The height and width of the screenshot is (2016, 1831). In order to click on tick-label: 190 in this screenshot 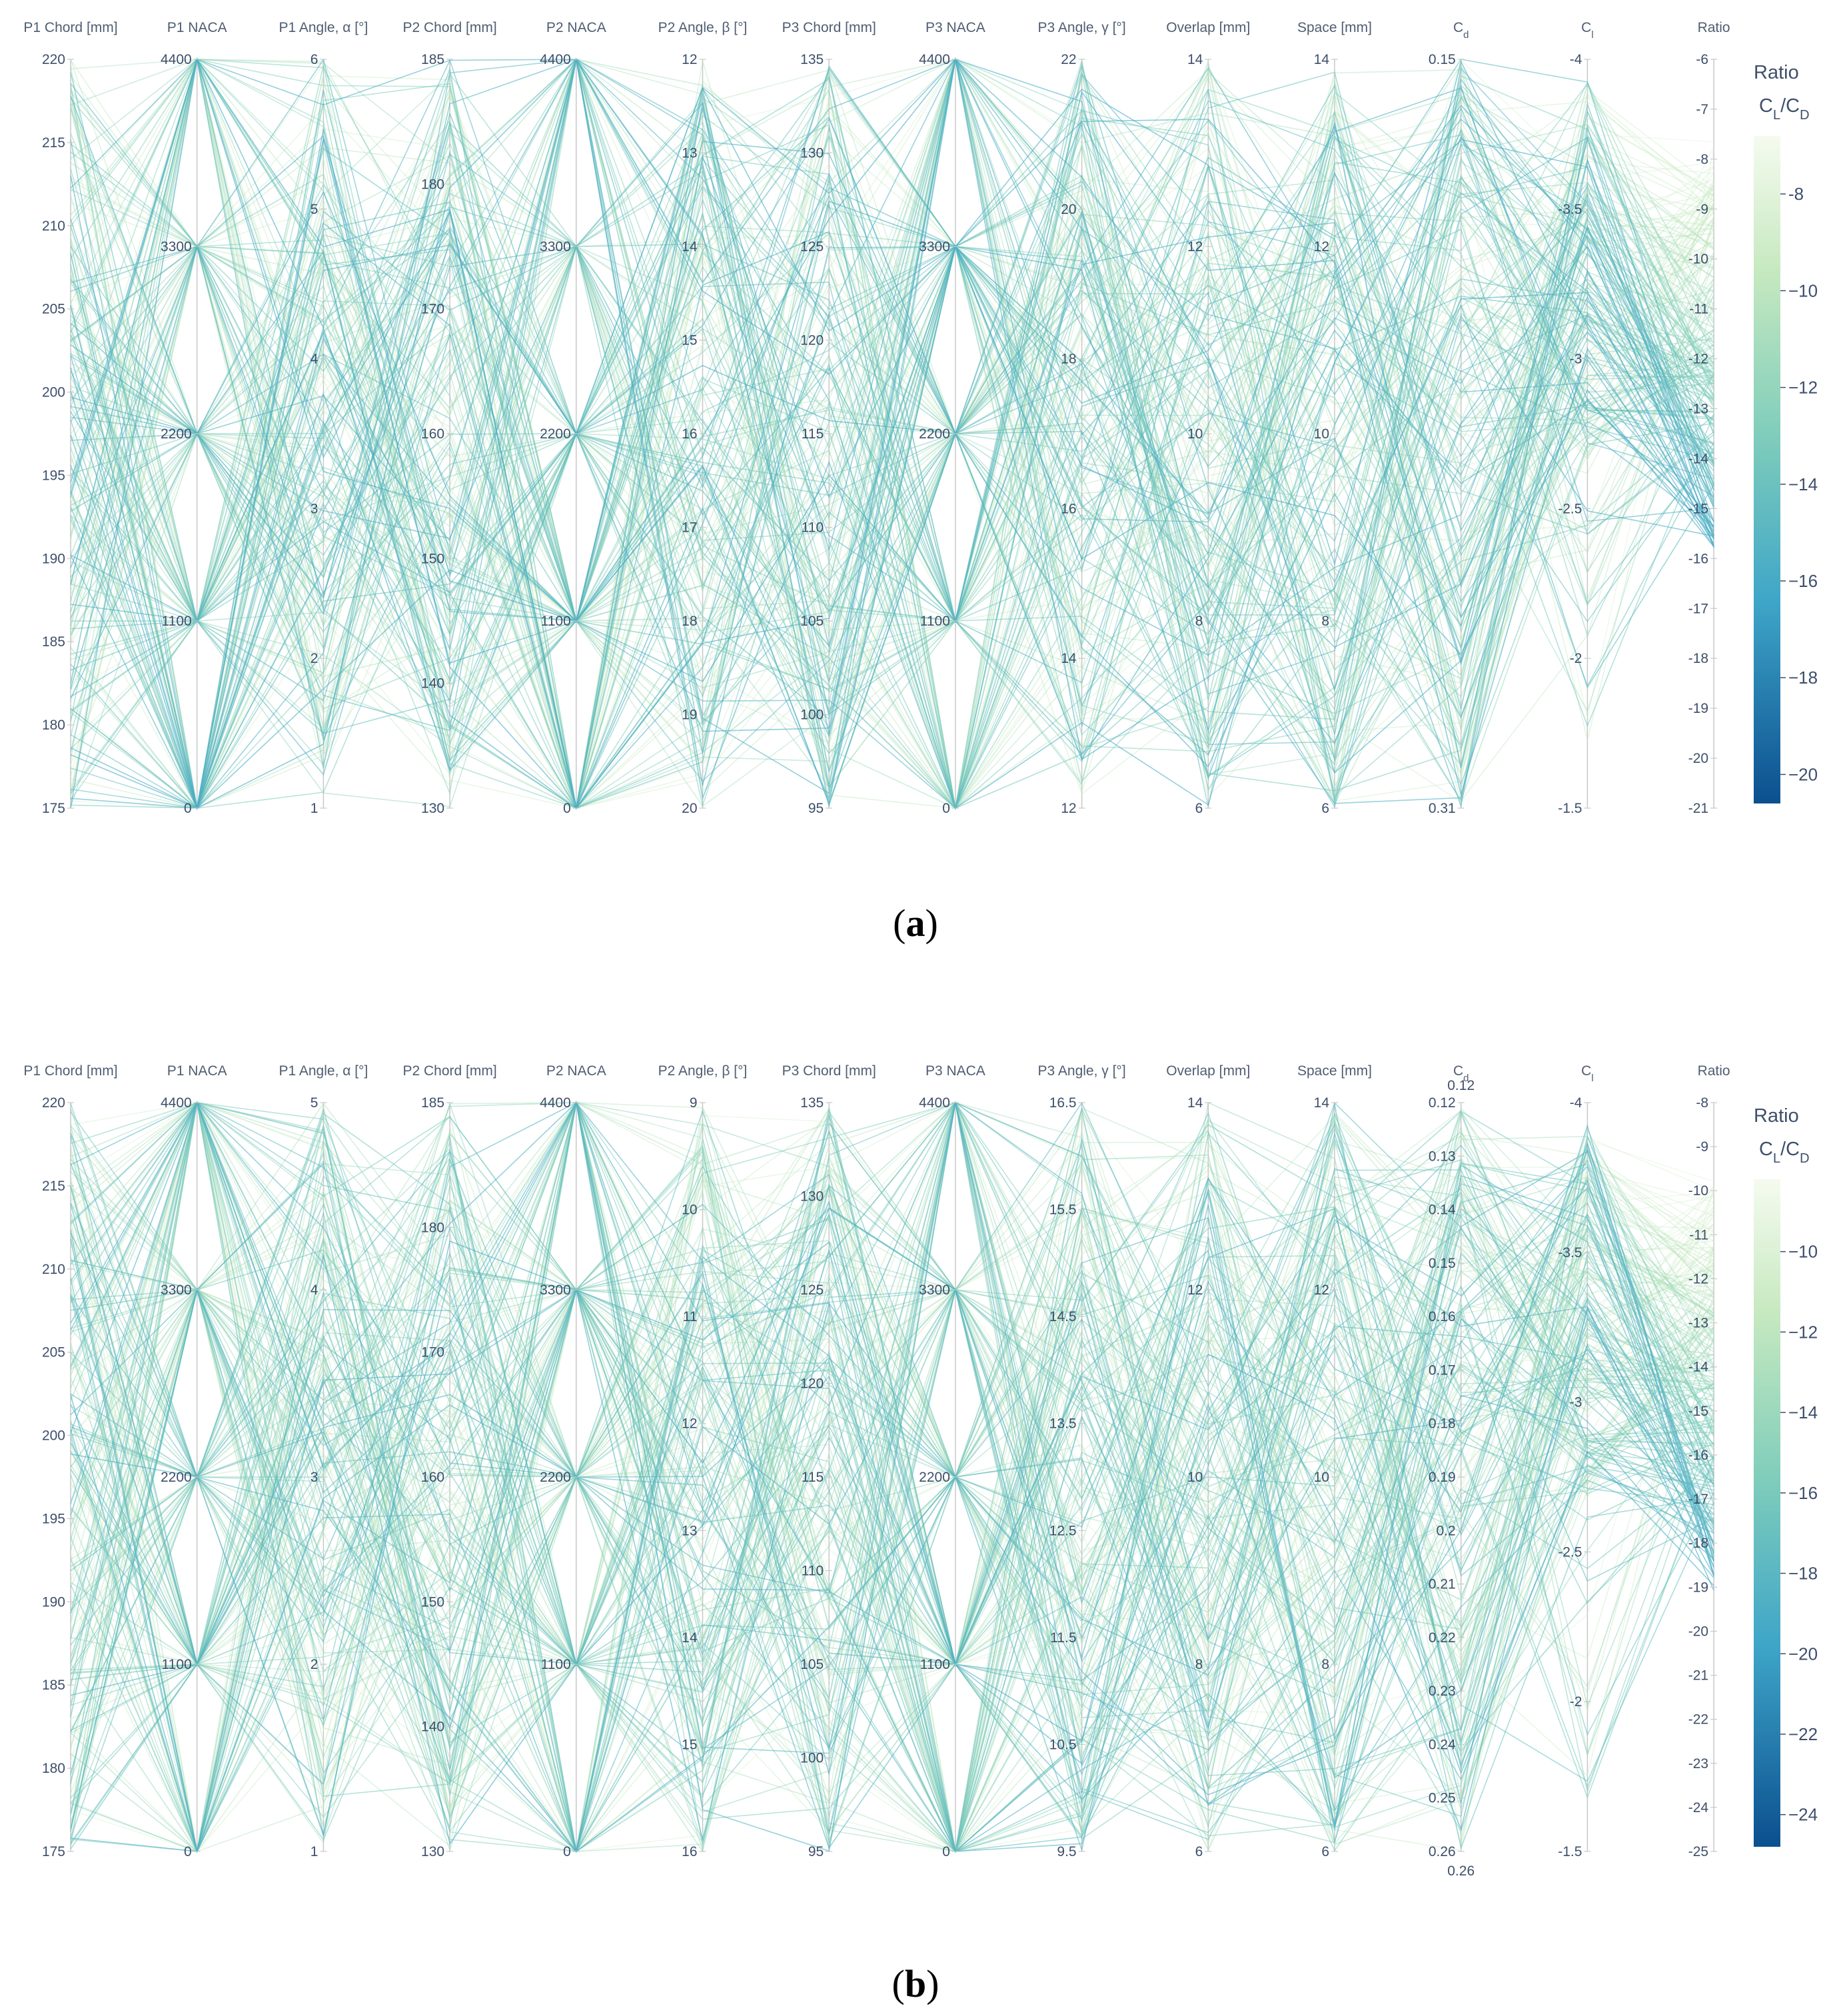, I will do `click(53, 1602)`.